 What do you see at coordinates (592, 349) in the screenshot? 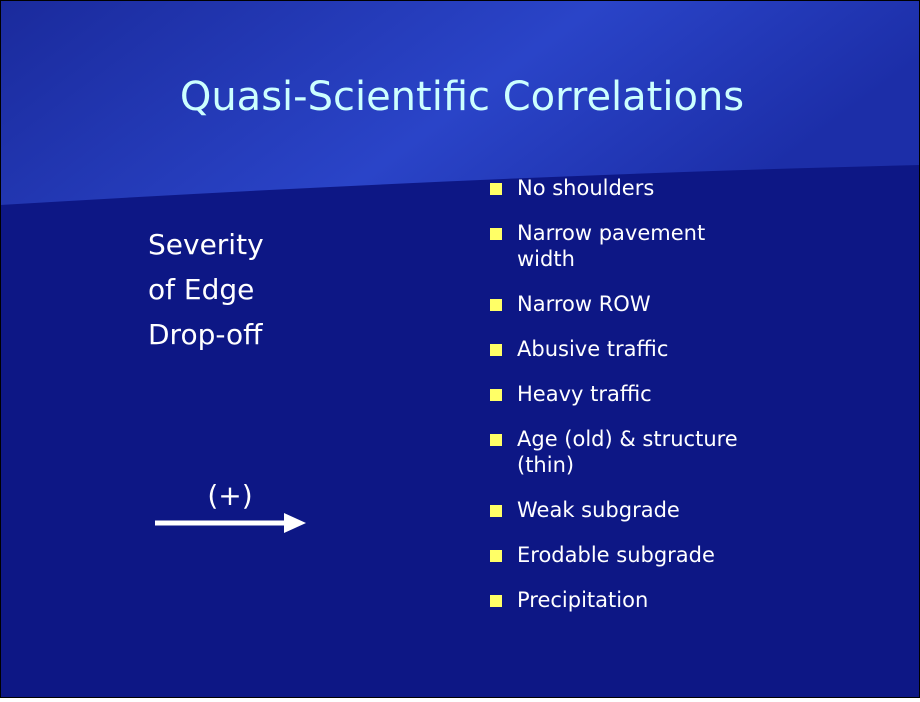
I see `bullet-text: Abusive traffic` at bounding box center [592, 349].